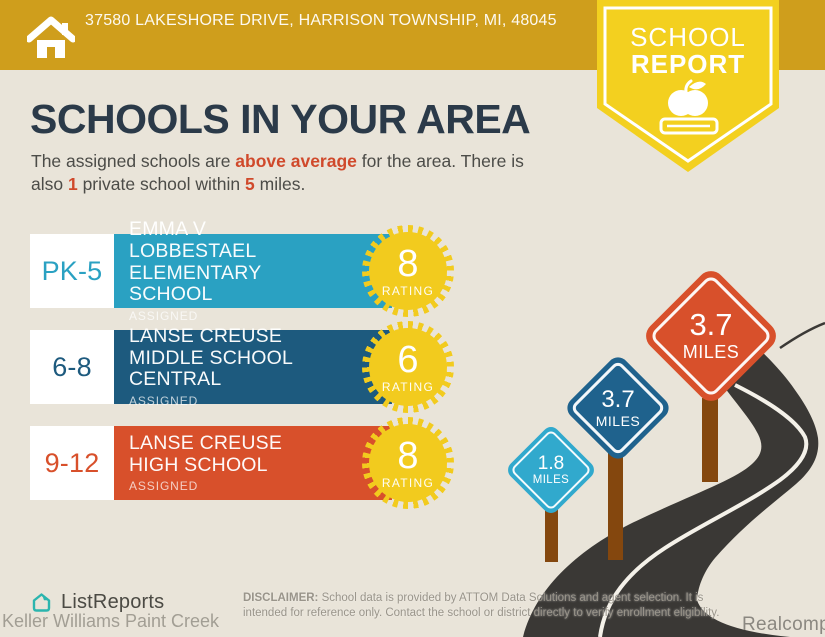 The height and width of the screenshot is (637, 825). I want to click on sign-label: 1.8 MILES, so click(551, 470).